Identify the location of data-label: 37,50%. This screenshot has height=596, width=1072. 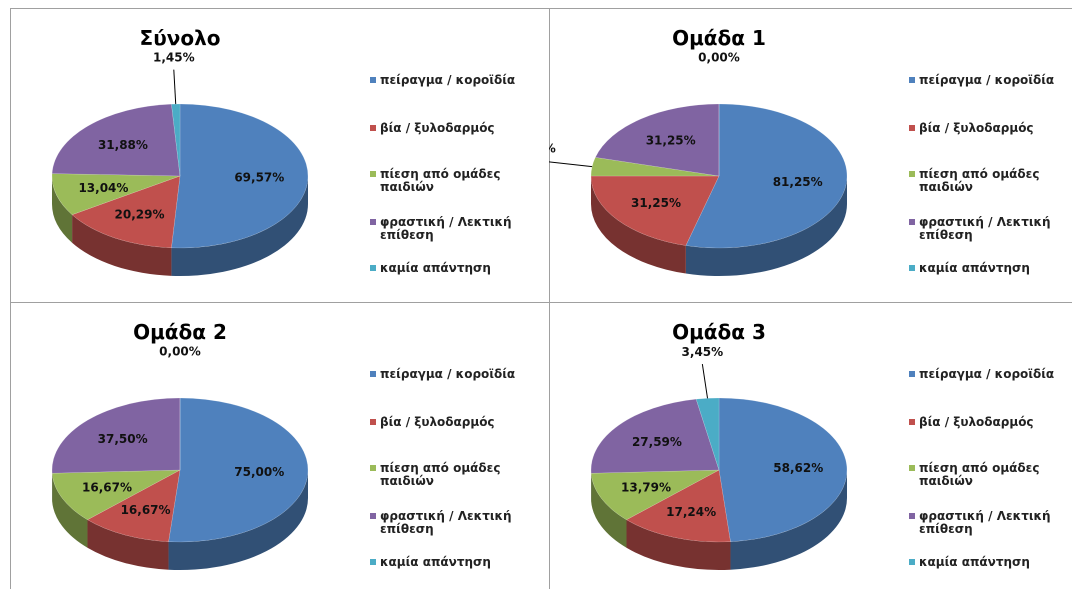
(123, 439).